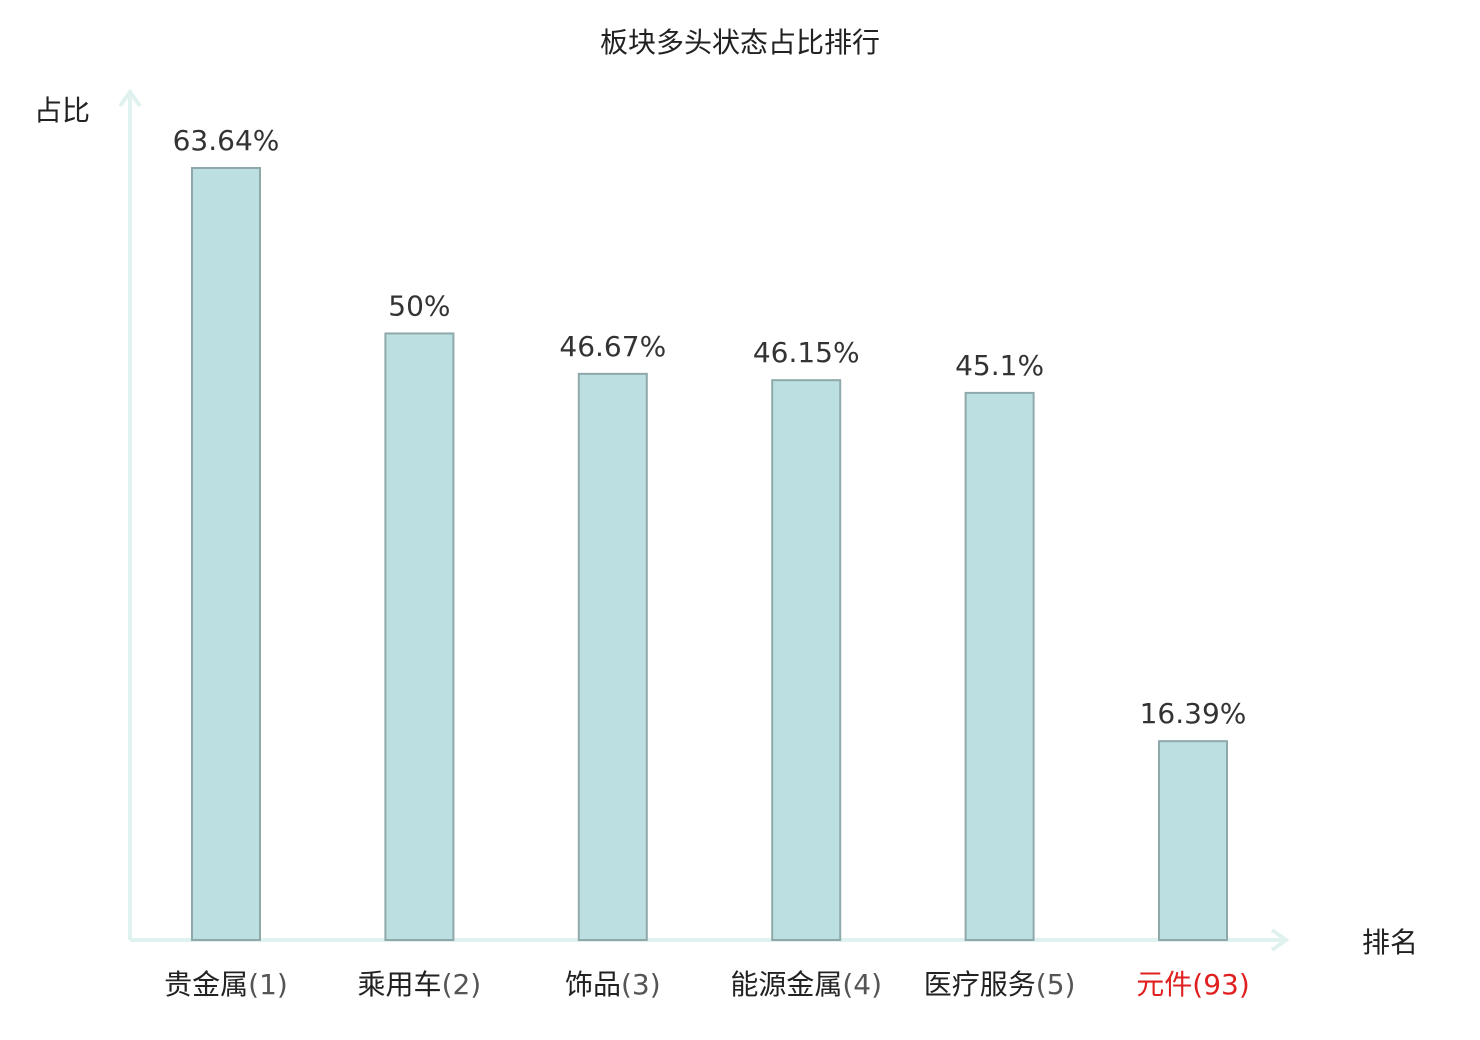 The width and height of the screenshot is (1480, 1040). Describe the element at coordinates (462, 984) in the screenshot. I see `category-rank: (2)` at that location.